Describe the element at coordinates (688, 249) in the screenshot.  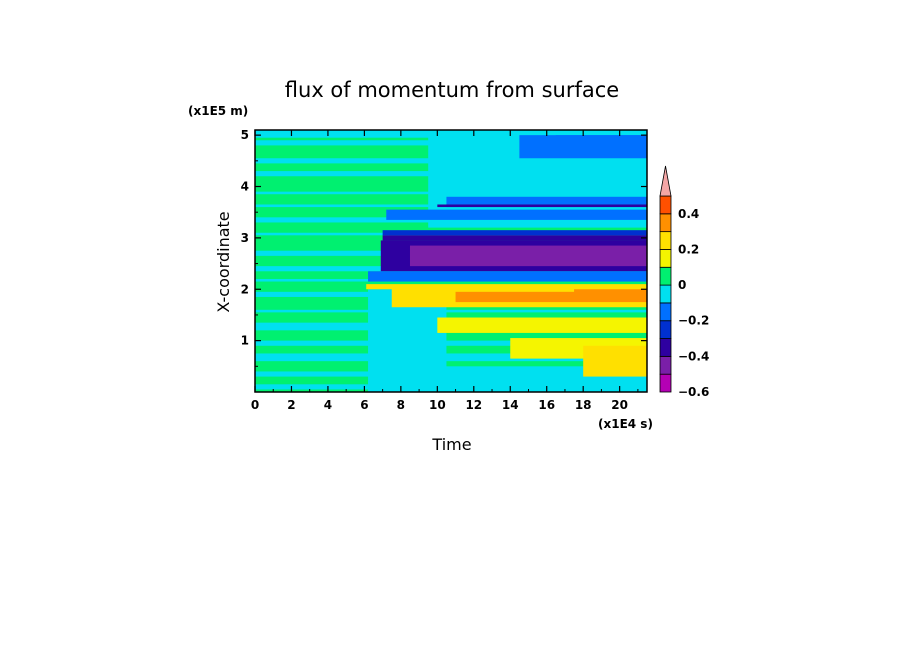
I see `colorbar-label-1: 0.2` at that location.